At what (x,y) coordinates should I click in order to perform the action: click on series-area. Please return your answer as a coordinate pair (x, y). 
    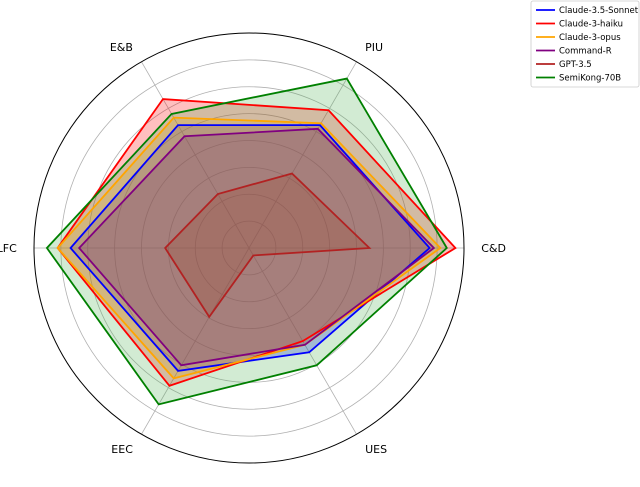
    Looking at the image, I should click on (267, 245).